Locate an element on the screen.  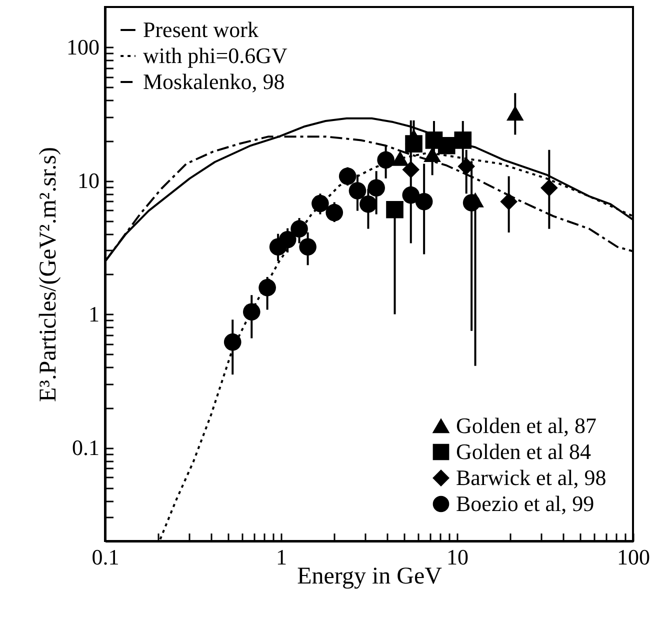
y-axis-title: E³.Particles/(GeV².m².sr.s) is located at coordinates (49, 274).